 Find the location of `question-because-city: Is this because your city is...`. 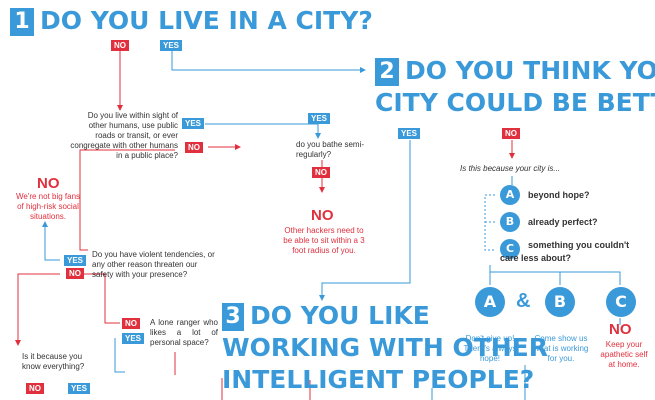

question-because-city: Is this because your city is... is located at coordinates (510, 168).